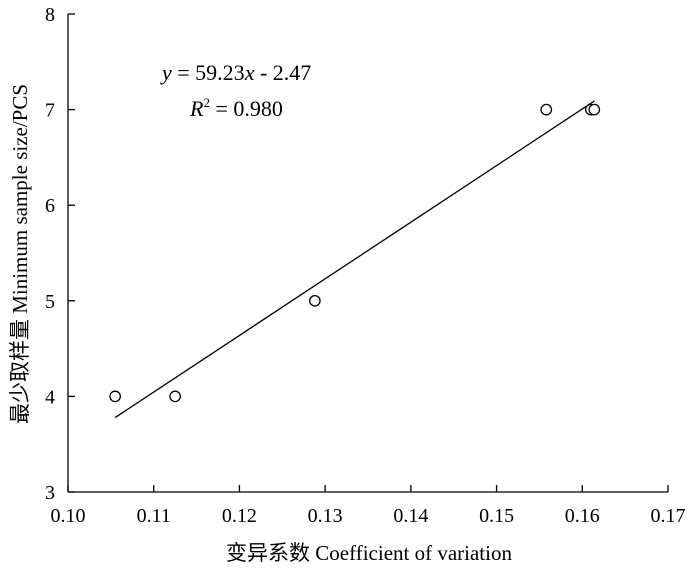 This screenshot has width=700, height=569. Describe the element at coordinates (410, 516) in the screenshot. I see `x-tick-label: 0.14` at that location.